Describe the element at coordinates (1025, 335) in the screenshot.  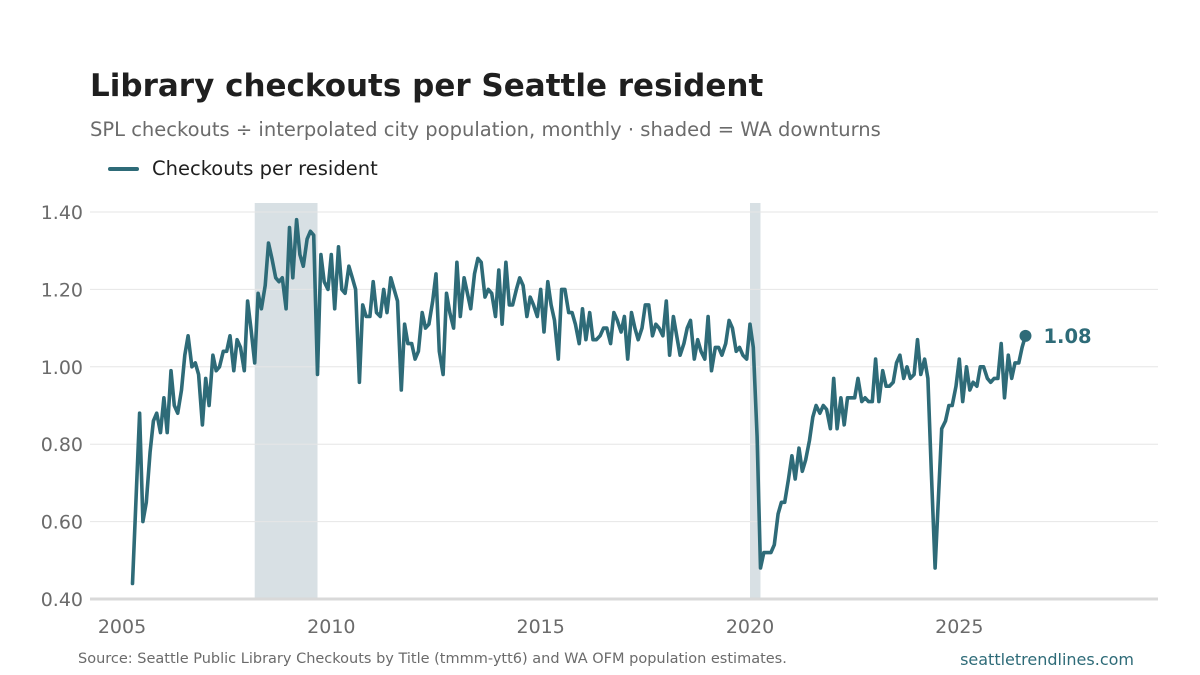
I see `end-point-marker` at that location.